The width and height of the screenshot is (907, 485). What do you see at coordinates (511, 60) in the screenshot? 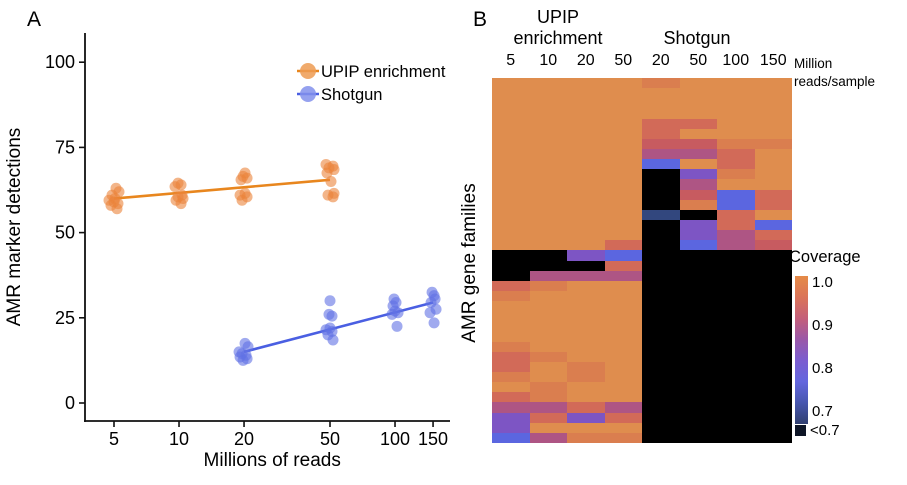
I see `heatmap-col-label: 5` at bounding box center [511, 60].